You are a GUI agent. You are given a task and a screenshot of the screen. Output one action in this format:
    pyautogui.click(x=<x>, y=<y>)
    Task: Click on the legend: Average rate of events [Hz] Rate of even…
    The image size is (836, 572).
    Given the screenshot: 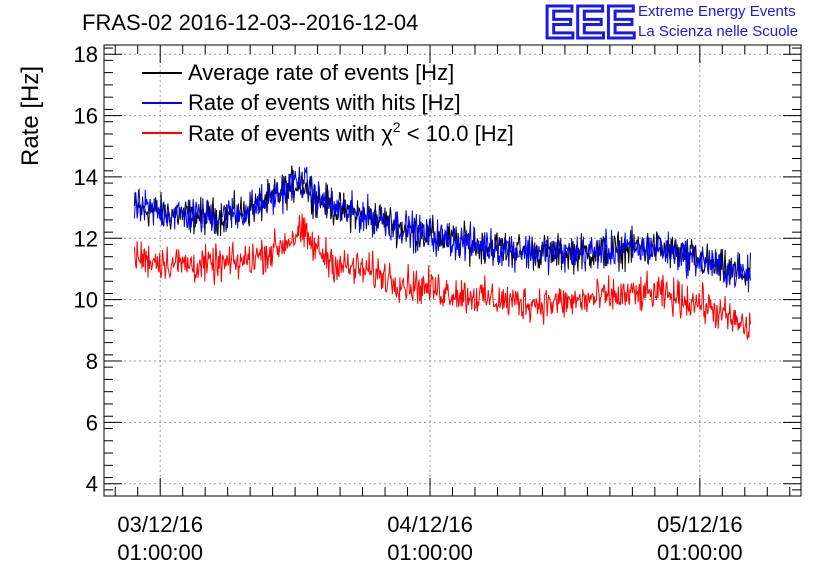 What is the action you would take?
    pyautogui.click(x=328, y=103)
    